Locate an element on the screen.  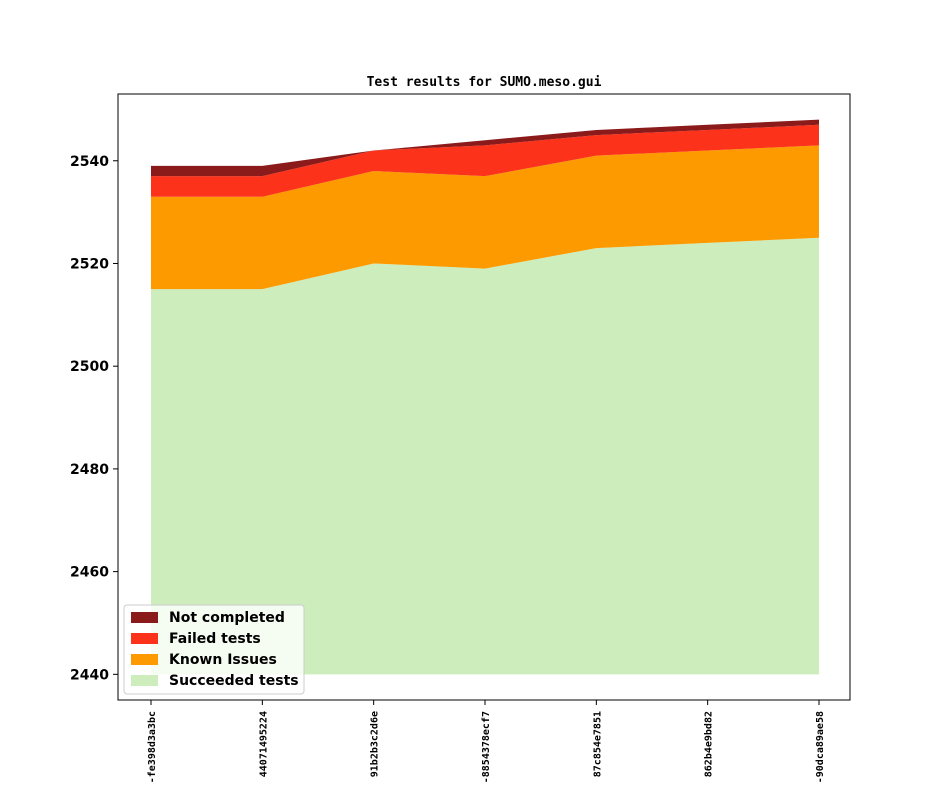
area-not-completed is located at coordinates (485, 148).